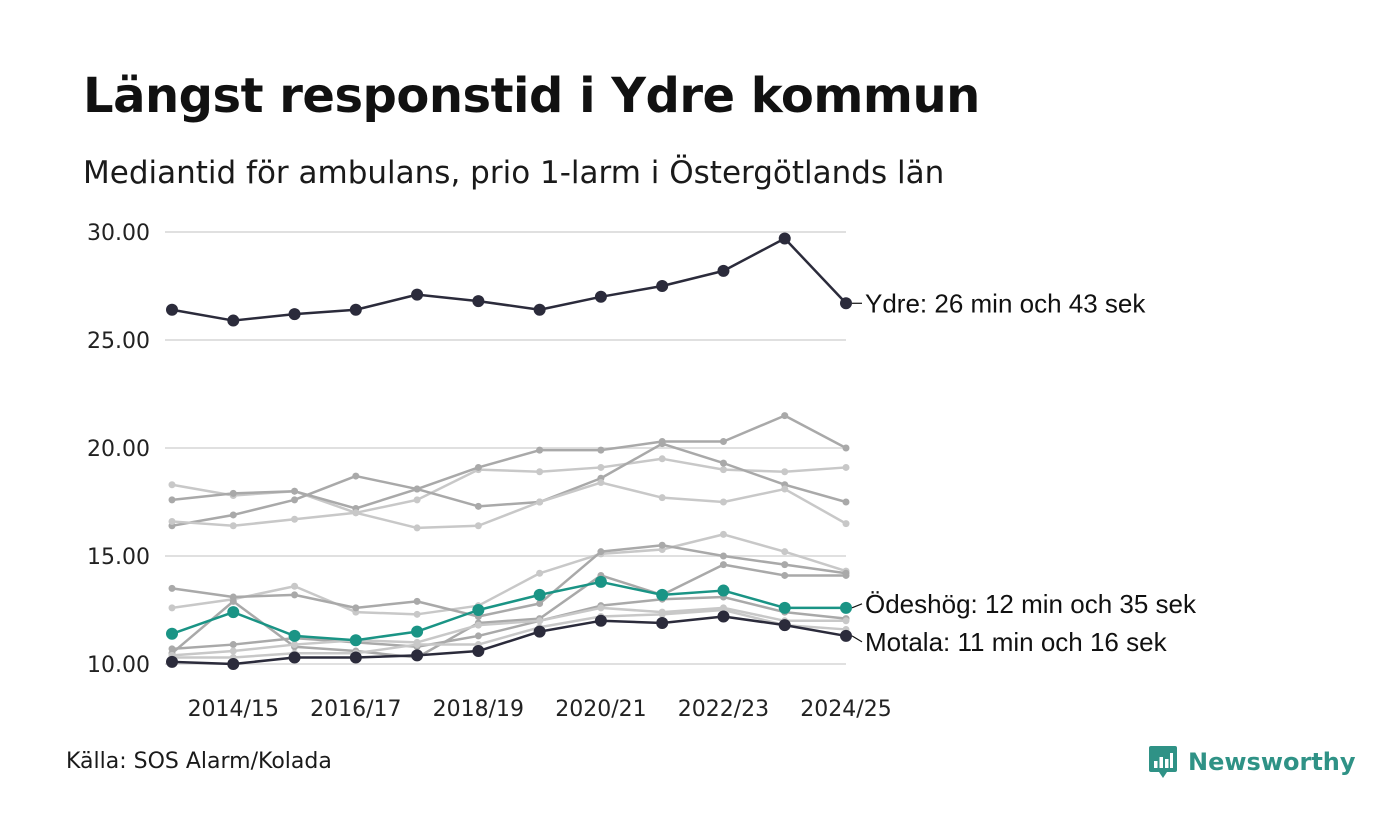  I want to click on x-tick-label: 2022/23, so click(723, 709).